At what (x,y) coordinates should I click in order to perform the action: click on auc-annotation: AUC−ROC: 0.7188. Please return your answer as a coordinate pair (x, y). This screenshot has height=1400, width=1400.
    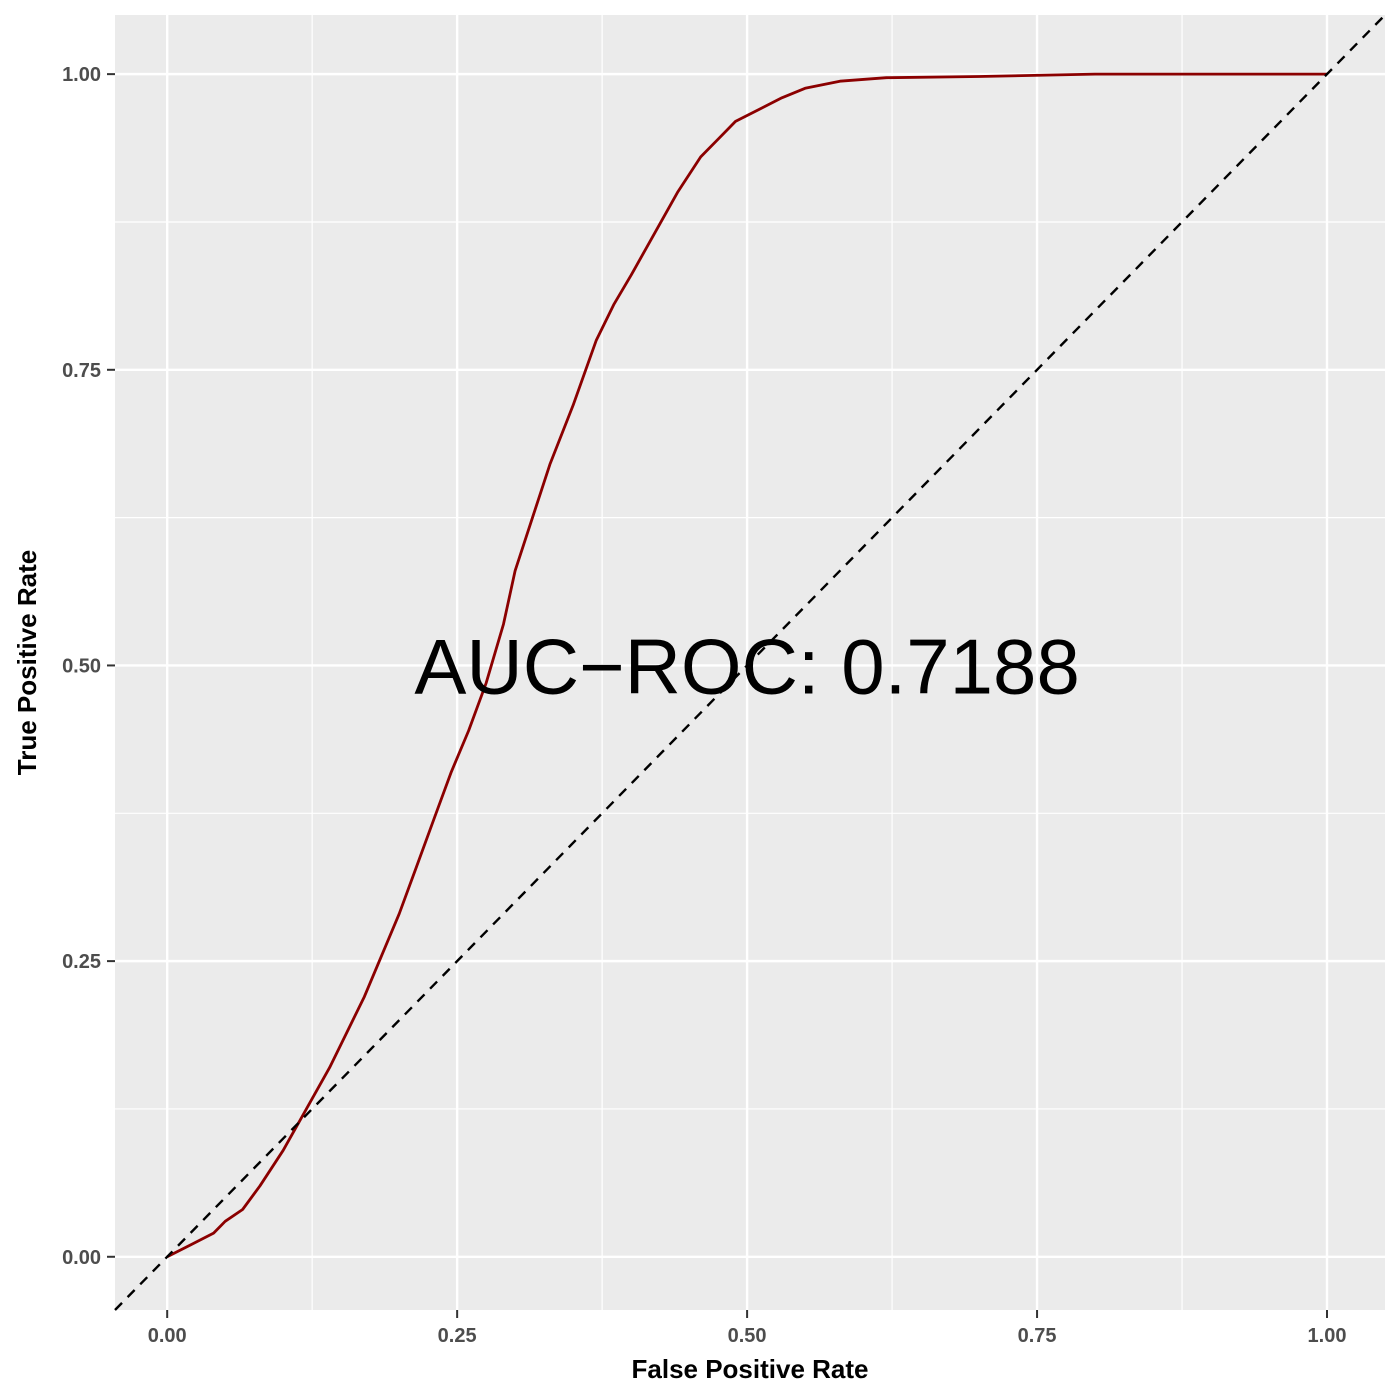
    Looking at the image, I should click on (746, 666).